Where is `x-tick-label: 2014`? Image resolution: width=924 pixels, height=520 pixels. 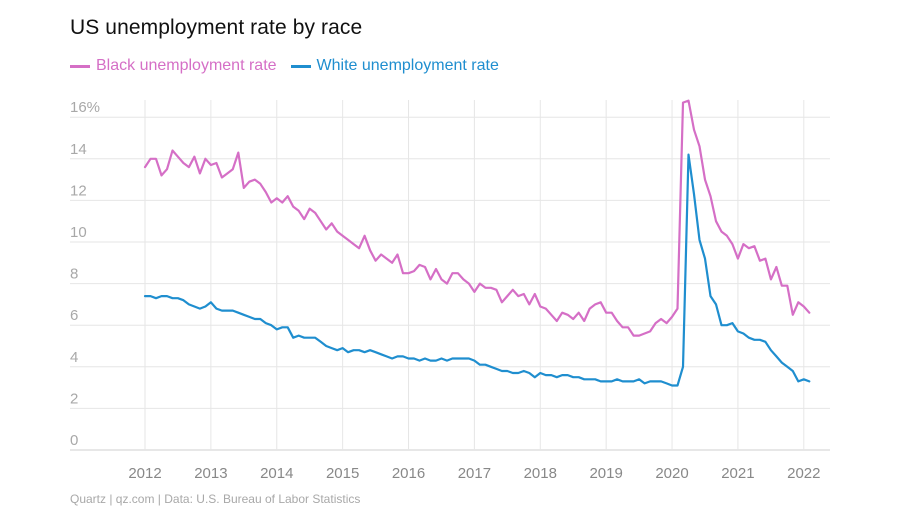
x-tick-label: 2014 is located at coordinates (276, 473).